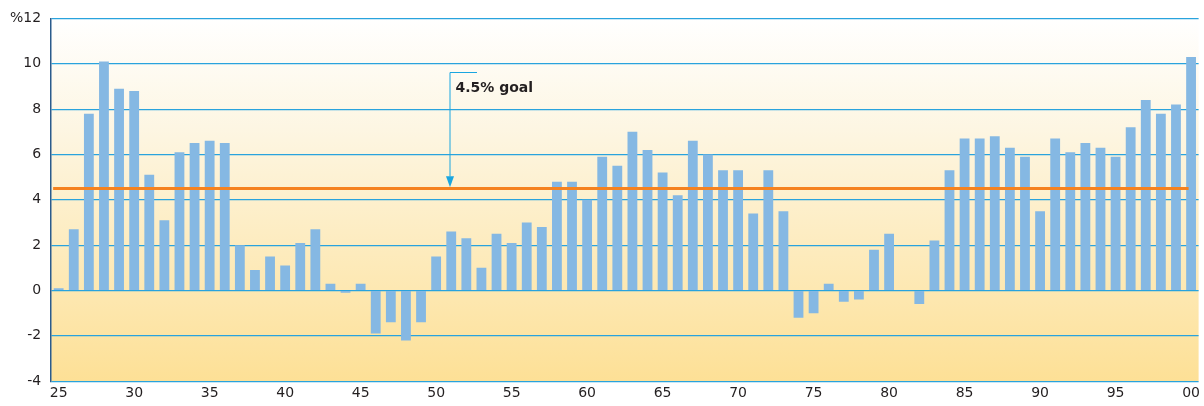 This screenshot has width=1204, height=406. What do you see at coordinates (37, 198) in the screenshot?
I see `y-tick-label: 4` at bounding box center [37, 198].